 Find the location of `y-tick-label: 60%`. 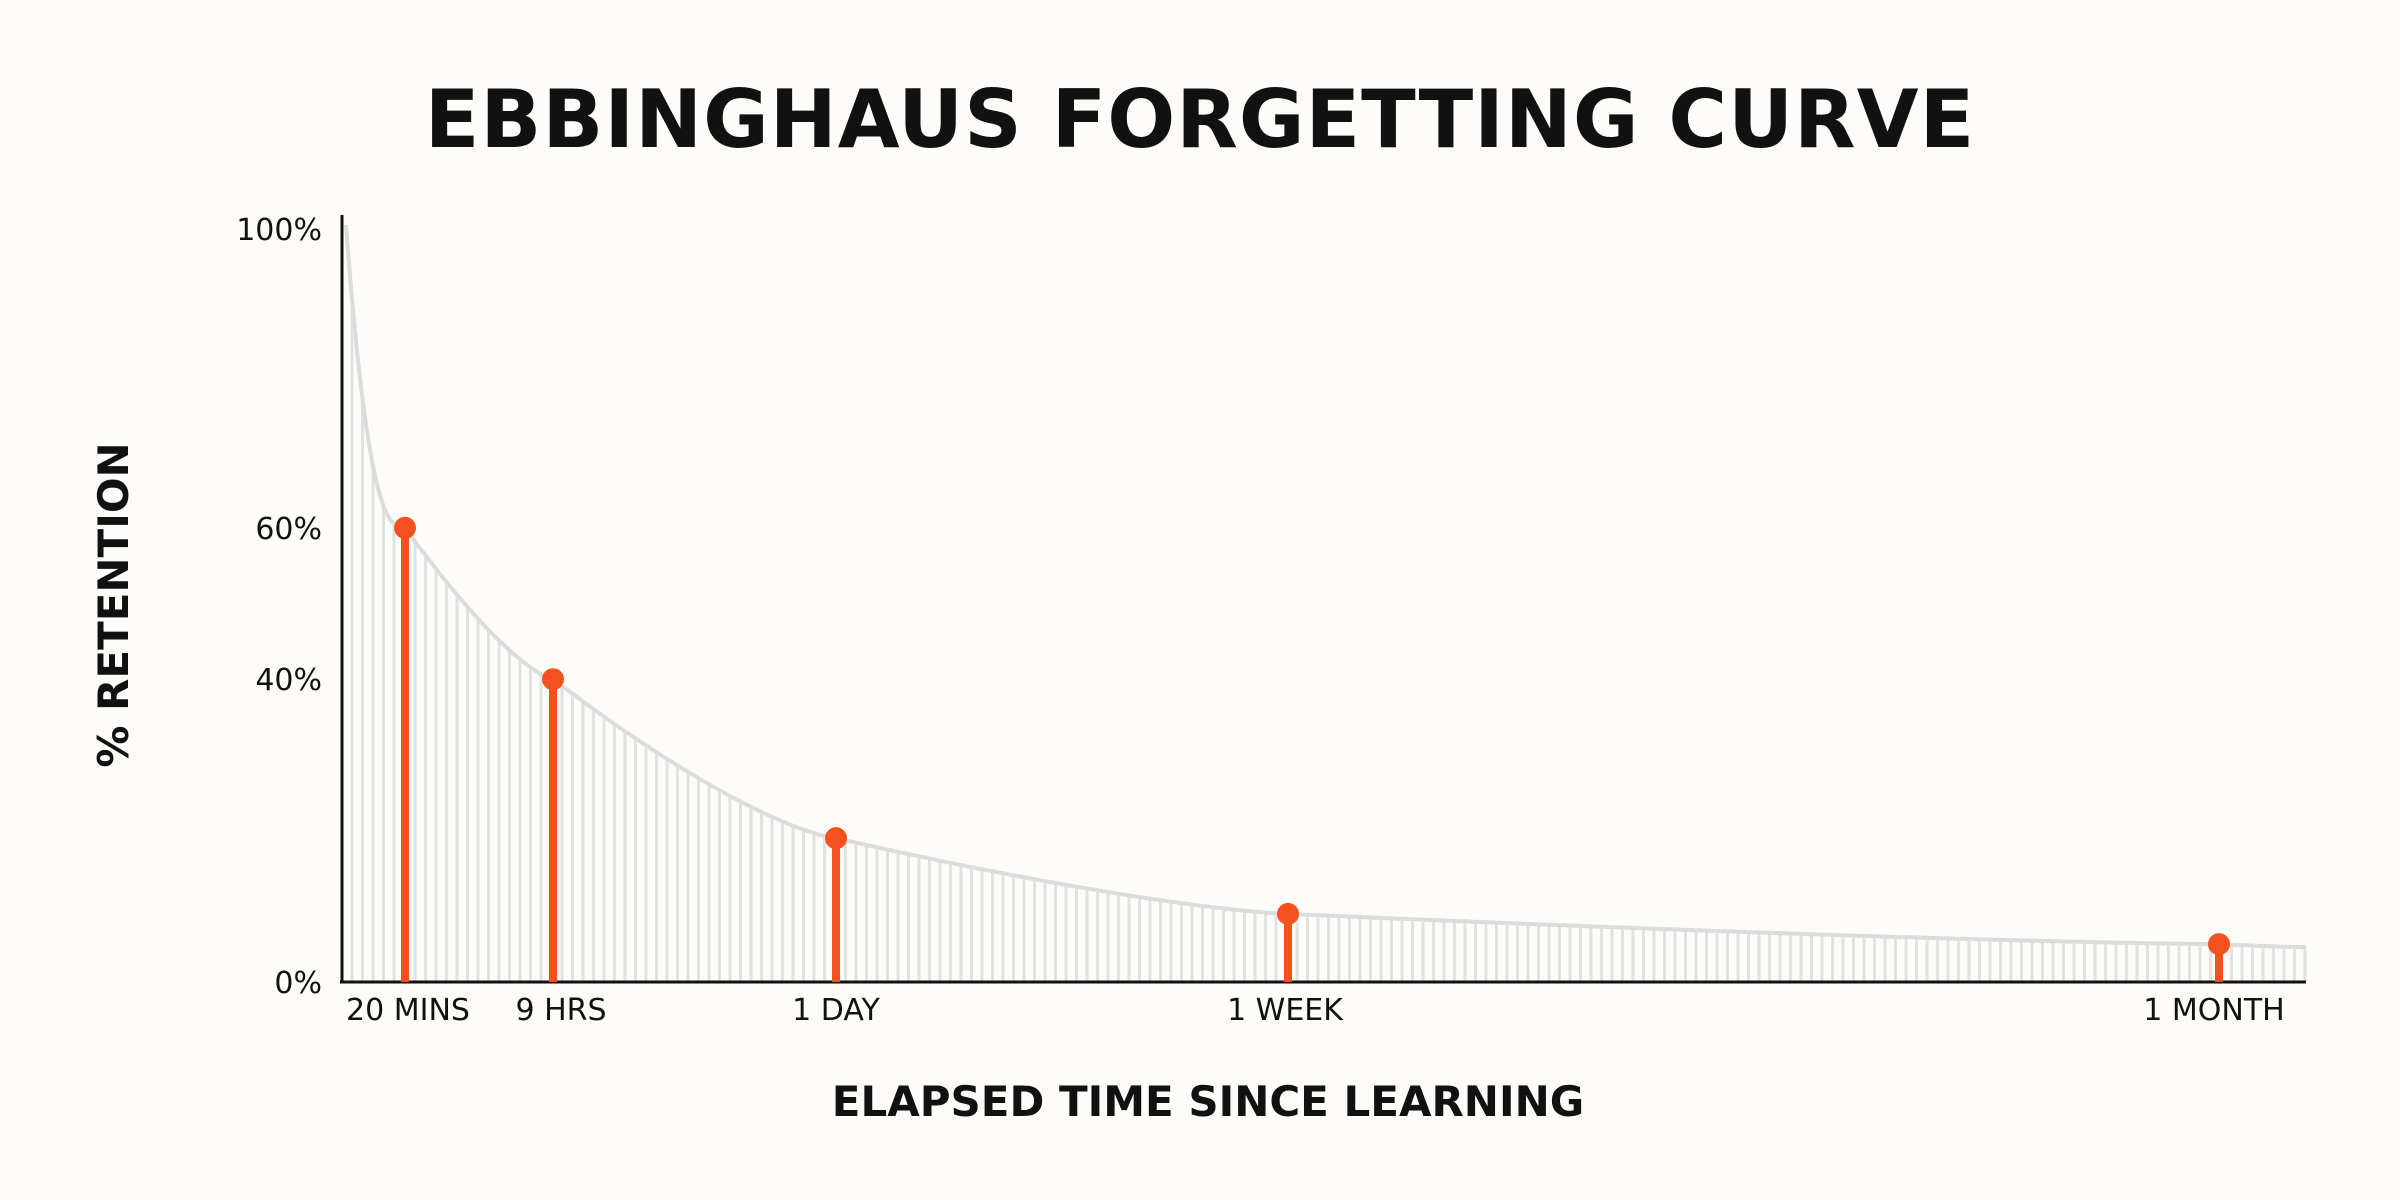

y-tick-label: 60% is located at coordinates (288, 529).